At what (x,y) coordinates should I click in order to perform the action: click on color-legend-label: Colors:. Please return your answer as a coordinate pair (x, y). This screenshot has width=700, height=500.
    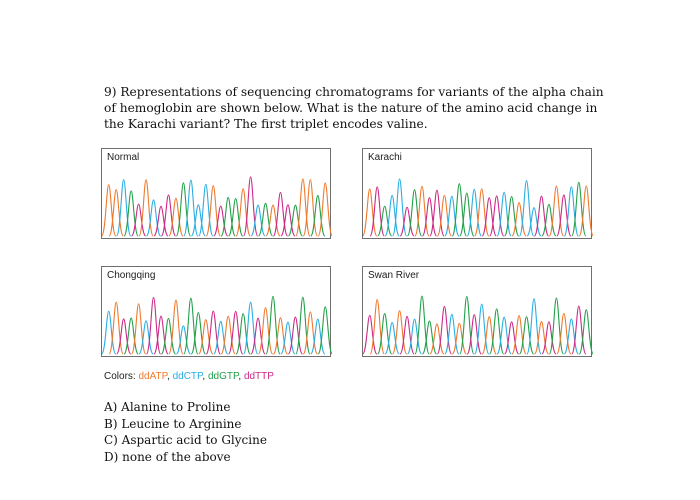
    Looking at the image, I should click on (120, 376).